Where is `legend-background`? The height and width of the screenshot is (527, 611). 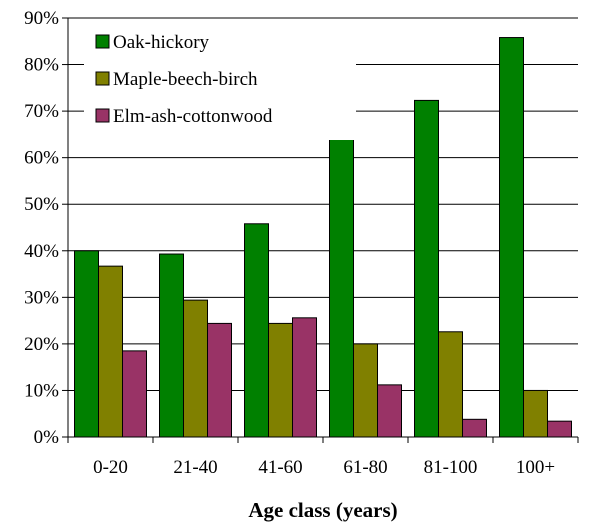
legend-background is located at coordinates (220, 83).